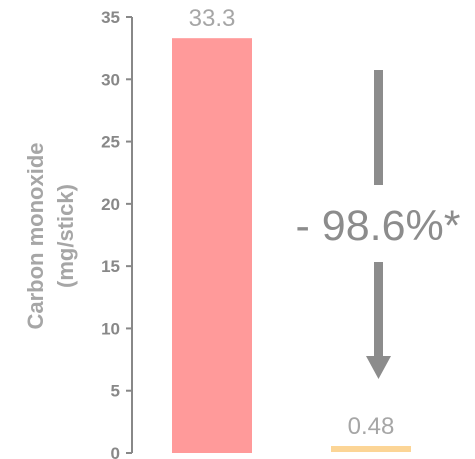 This screenshot has height=459, width=475. Describe the element at coordinates (378, 127) in the screenshot. I see `arrow-shaft-top` at that location.